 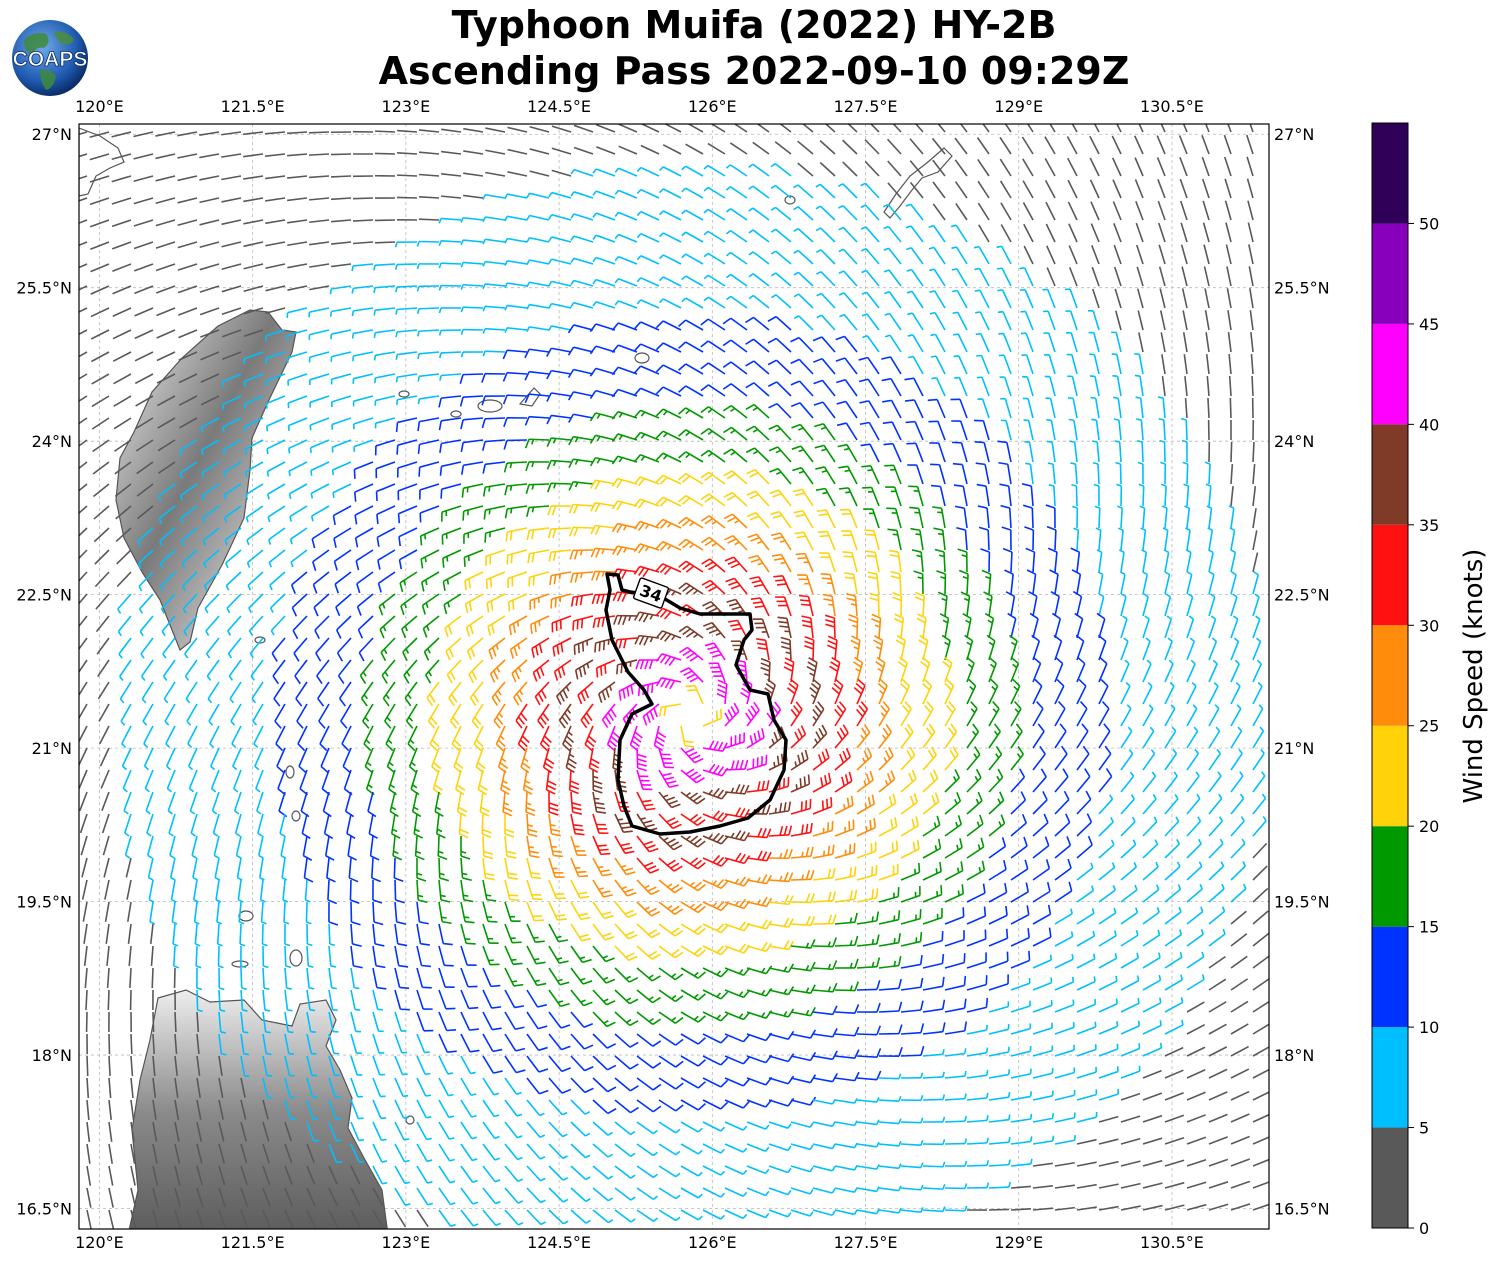 I want to click on lat-tick-label-right: 27°N, so click(x=1294, y=134).